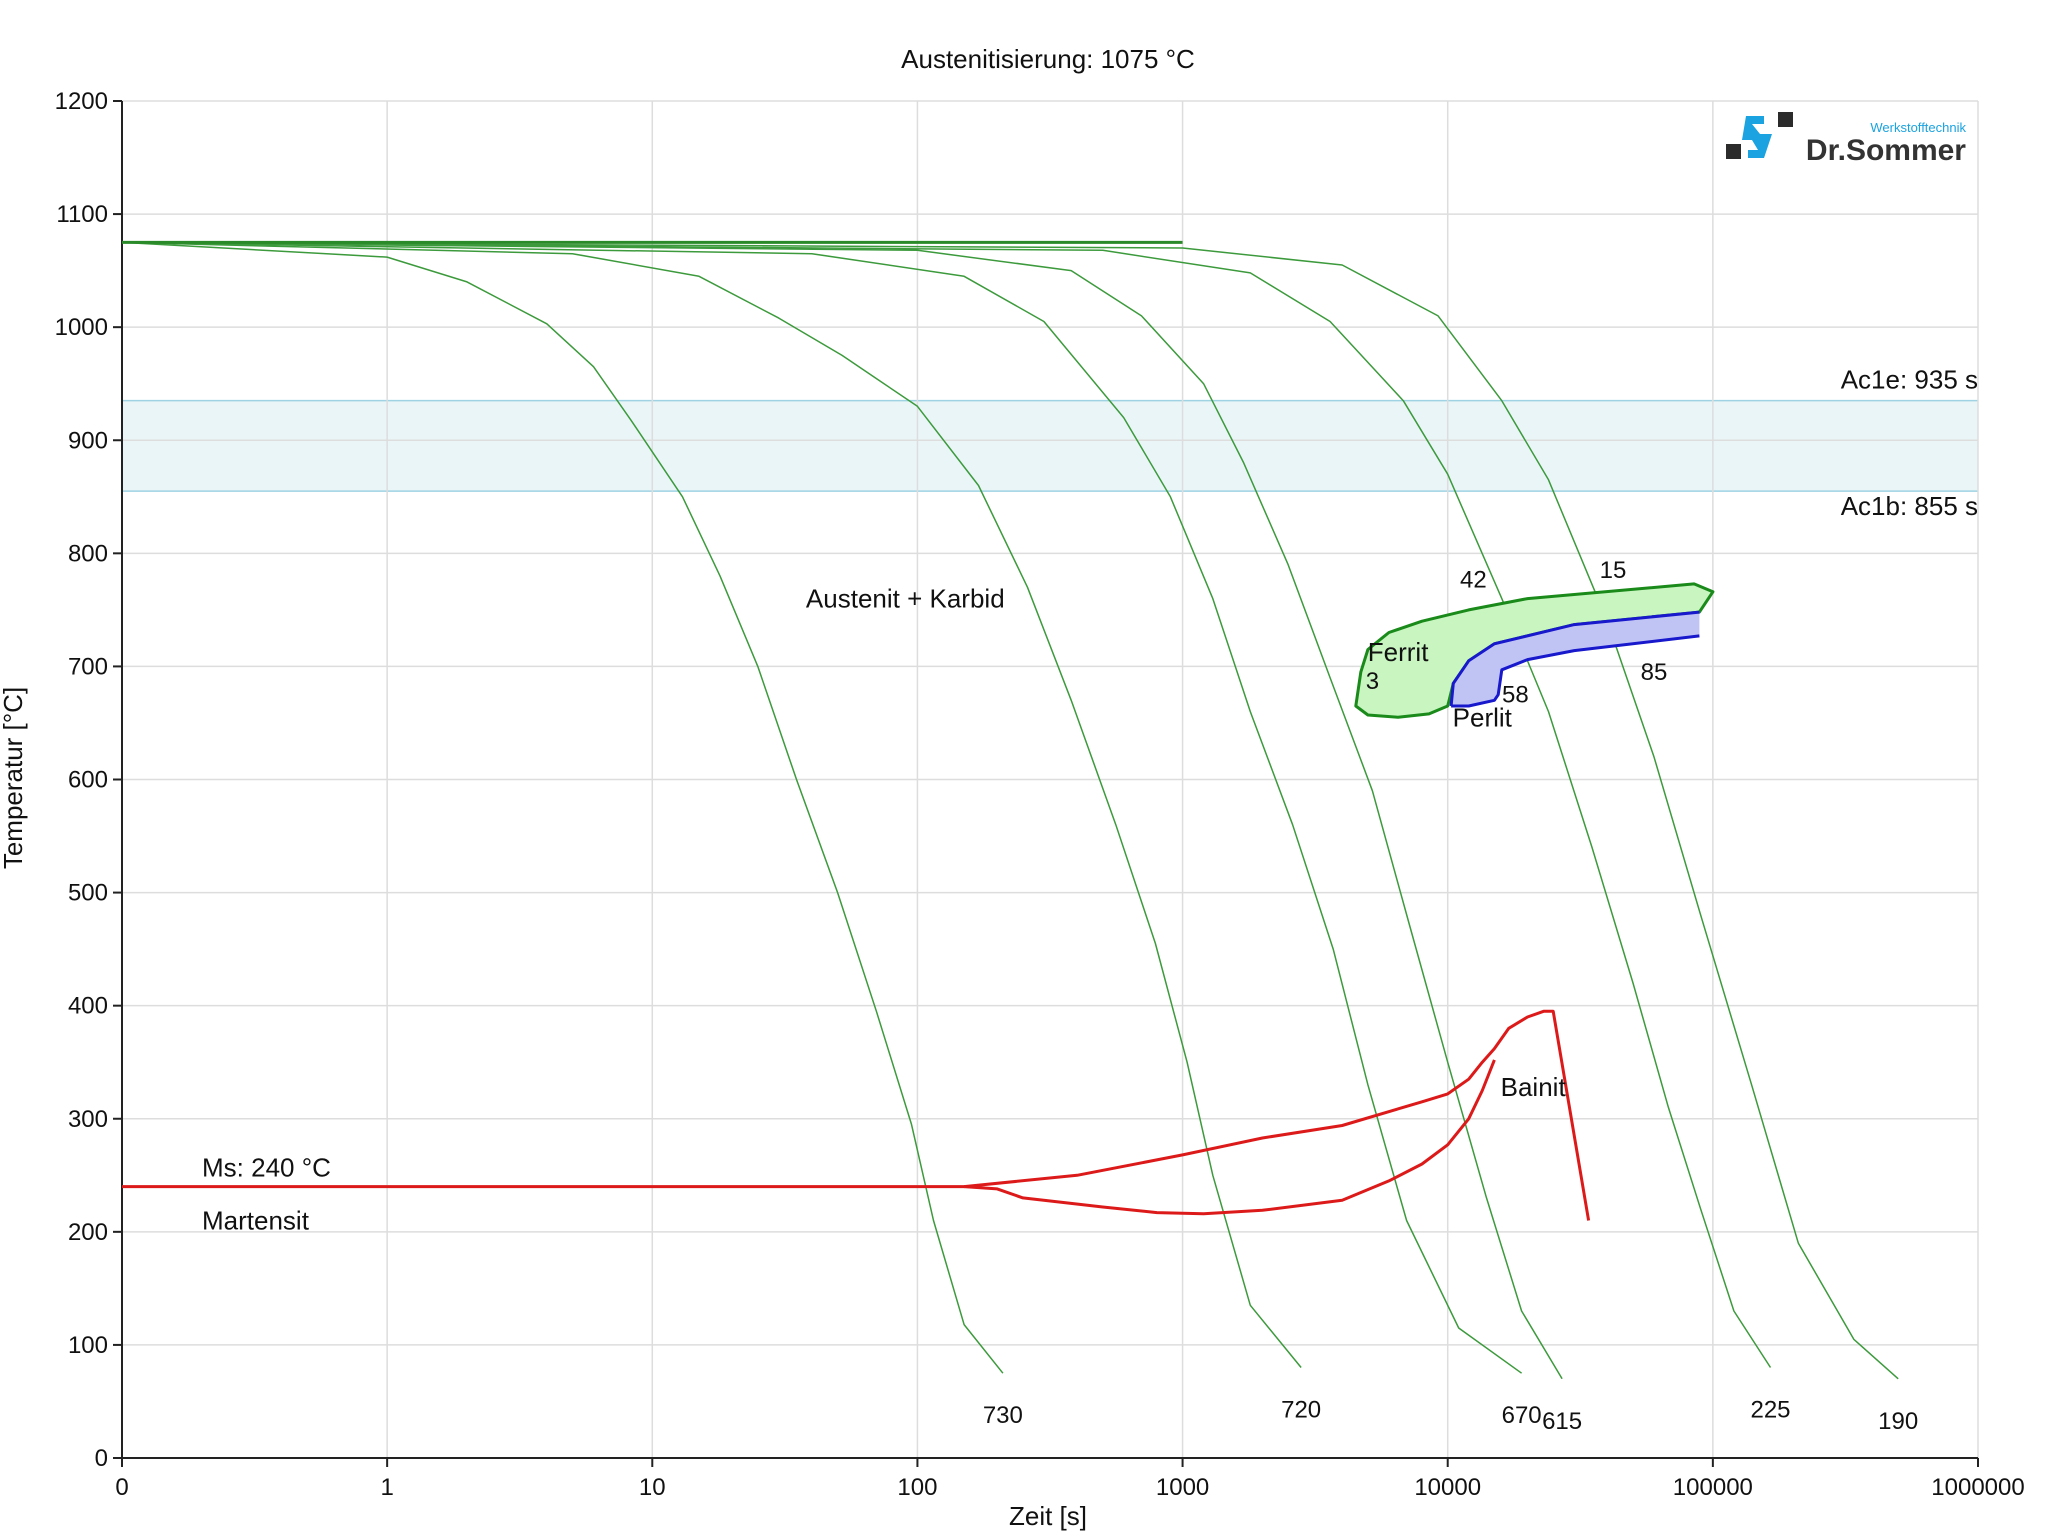 The image size is (2048, 1536). I want to click on cooling-curve-label: 615, so click(1562, 1421).